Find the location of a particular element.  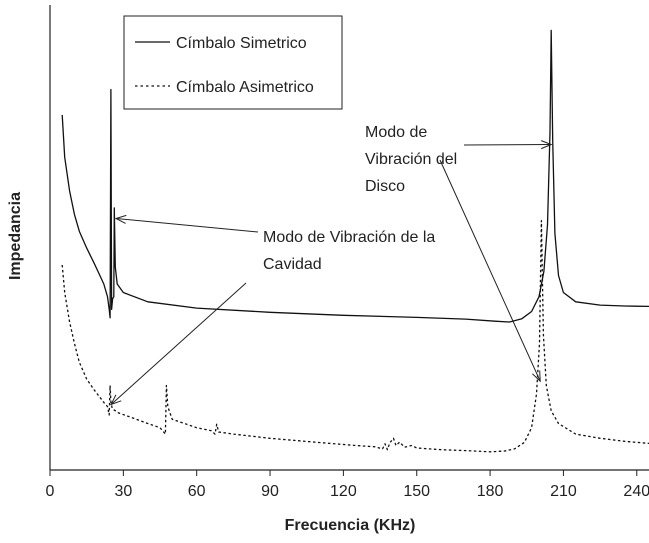

x-tick-label: 240 is located at coordinates (636, 491).